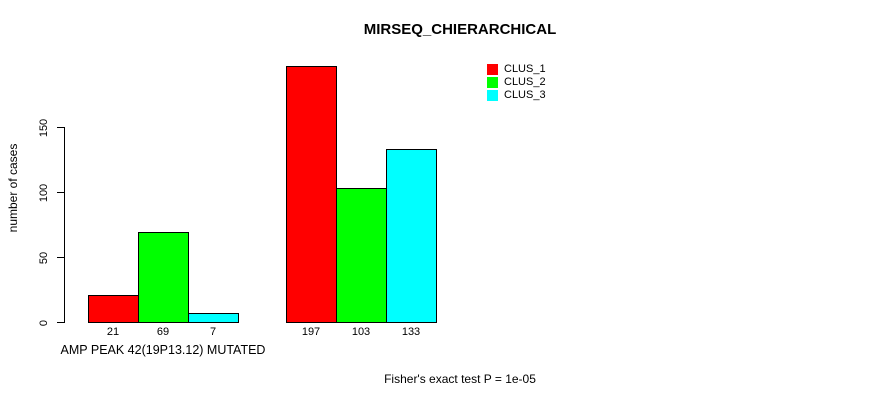  What do you see at coordinates (113, 309) in the screenshot?
I see `bar-clus_1-group1` at bounding box center [113, 309].